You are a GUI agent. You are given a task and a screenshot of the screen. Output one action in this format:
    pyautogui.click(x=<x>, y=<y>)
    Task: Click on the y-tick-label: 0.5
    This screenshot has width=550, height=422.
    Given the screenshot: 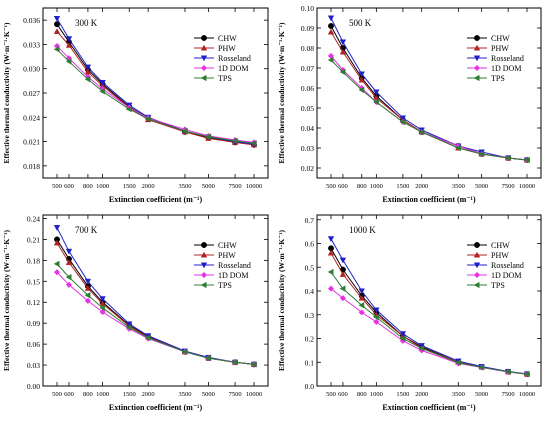 What is the action you would take?
    pyautogui.click(x=310, y=267)
    